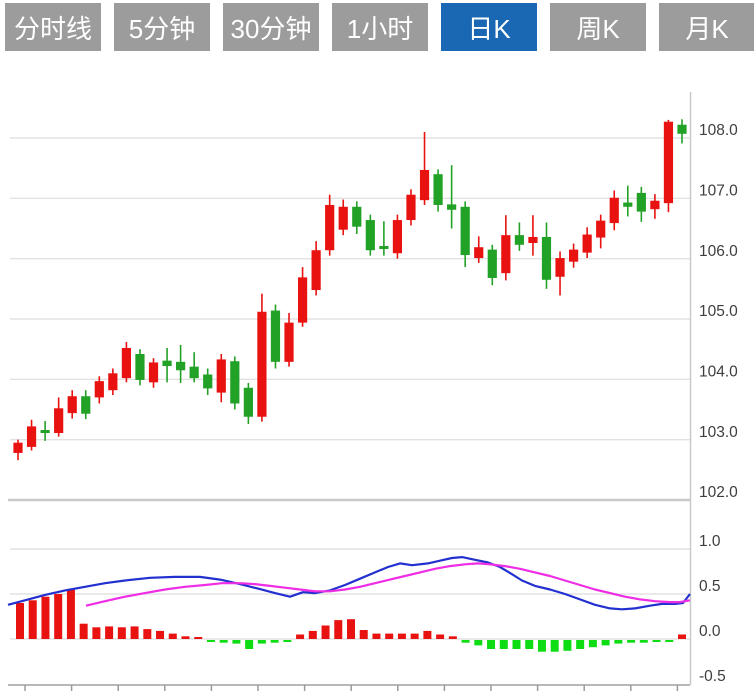 The height and width of the screenshot is (691, 754). I want to click on svg-text: 1.0, so click(710, 541).